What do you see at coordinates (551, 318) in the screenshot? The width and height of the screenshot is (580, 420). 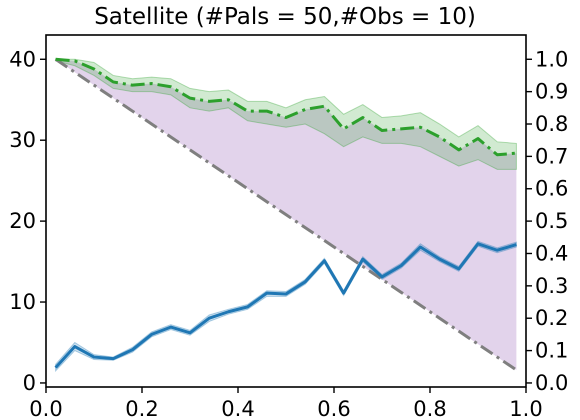 I see `y-right-tick-label: 0.2` at bounding box center [551, 318].